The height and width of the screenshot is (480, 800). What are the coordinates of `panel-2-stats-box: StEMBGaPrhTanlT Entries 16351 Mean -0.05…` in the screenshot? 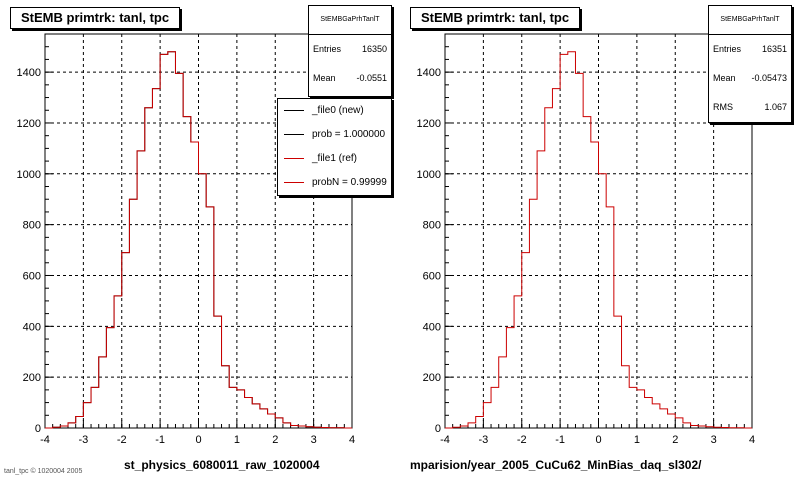 It's located at (750, 64).